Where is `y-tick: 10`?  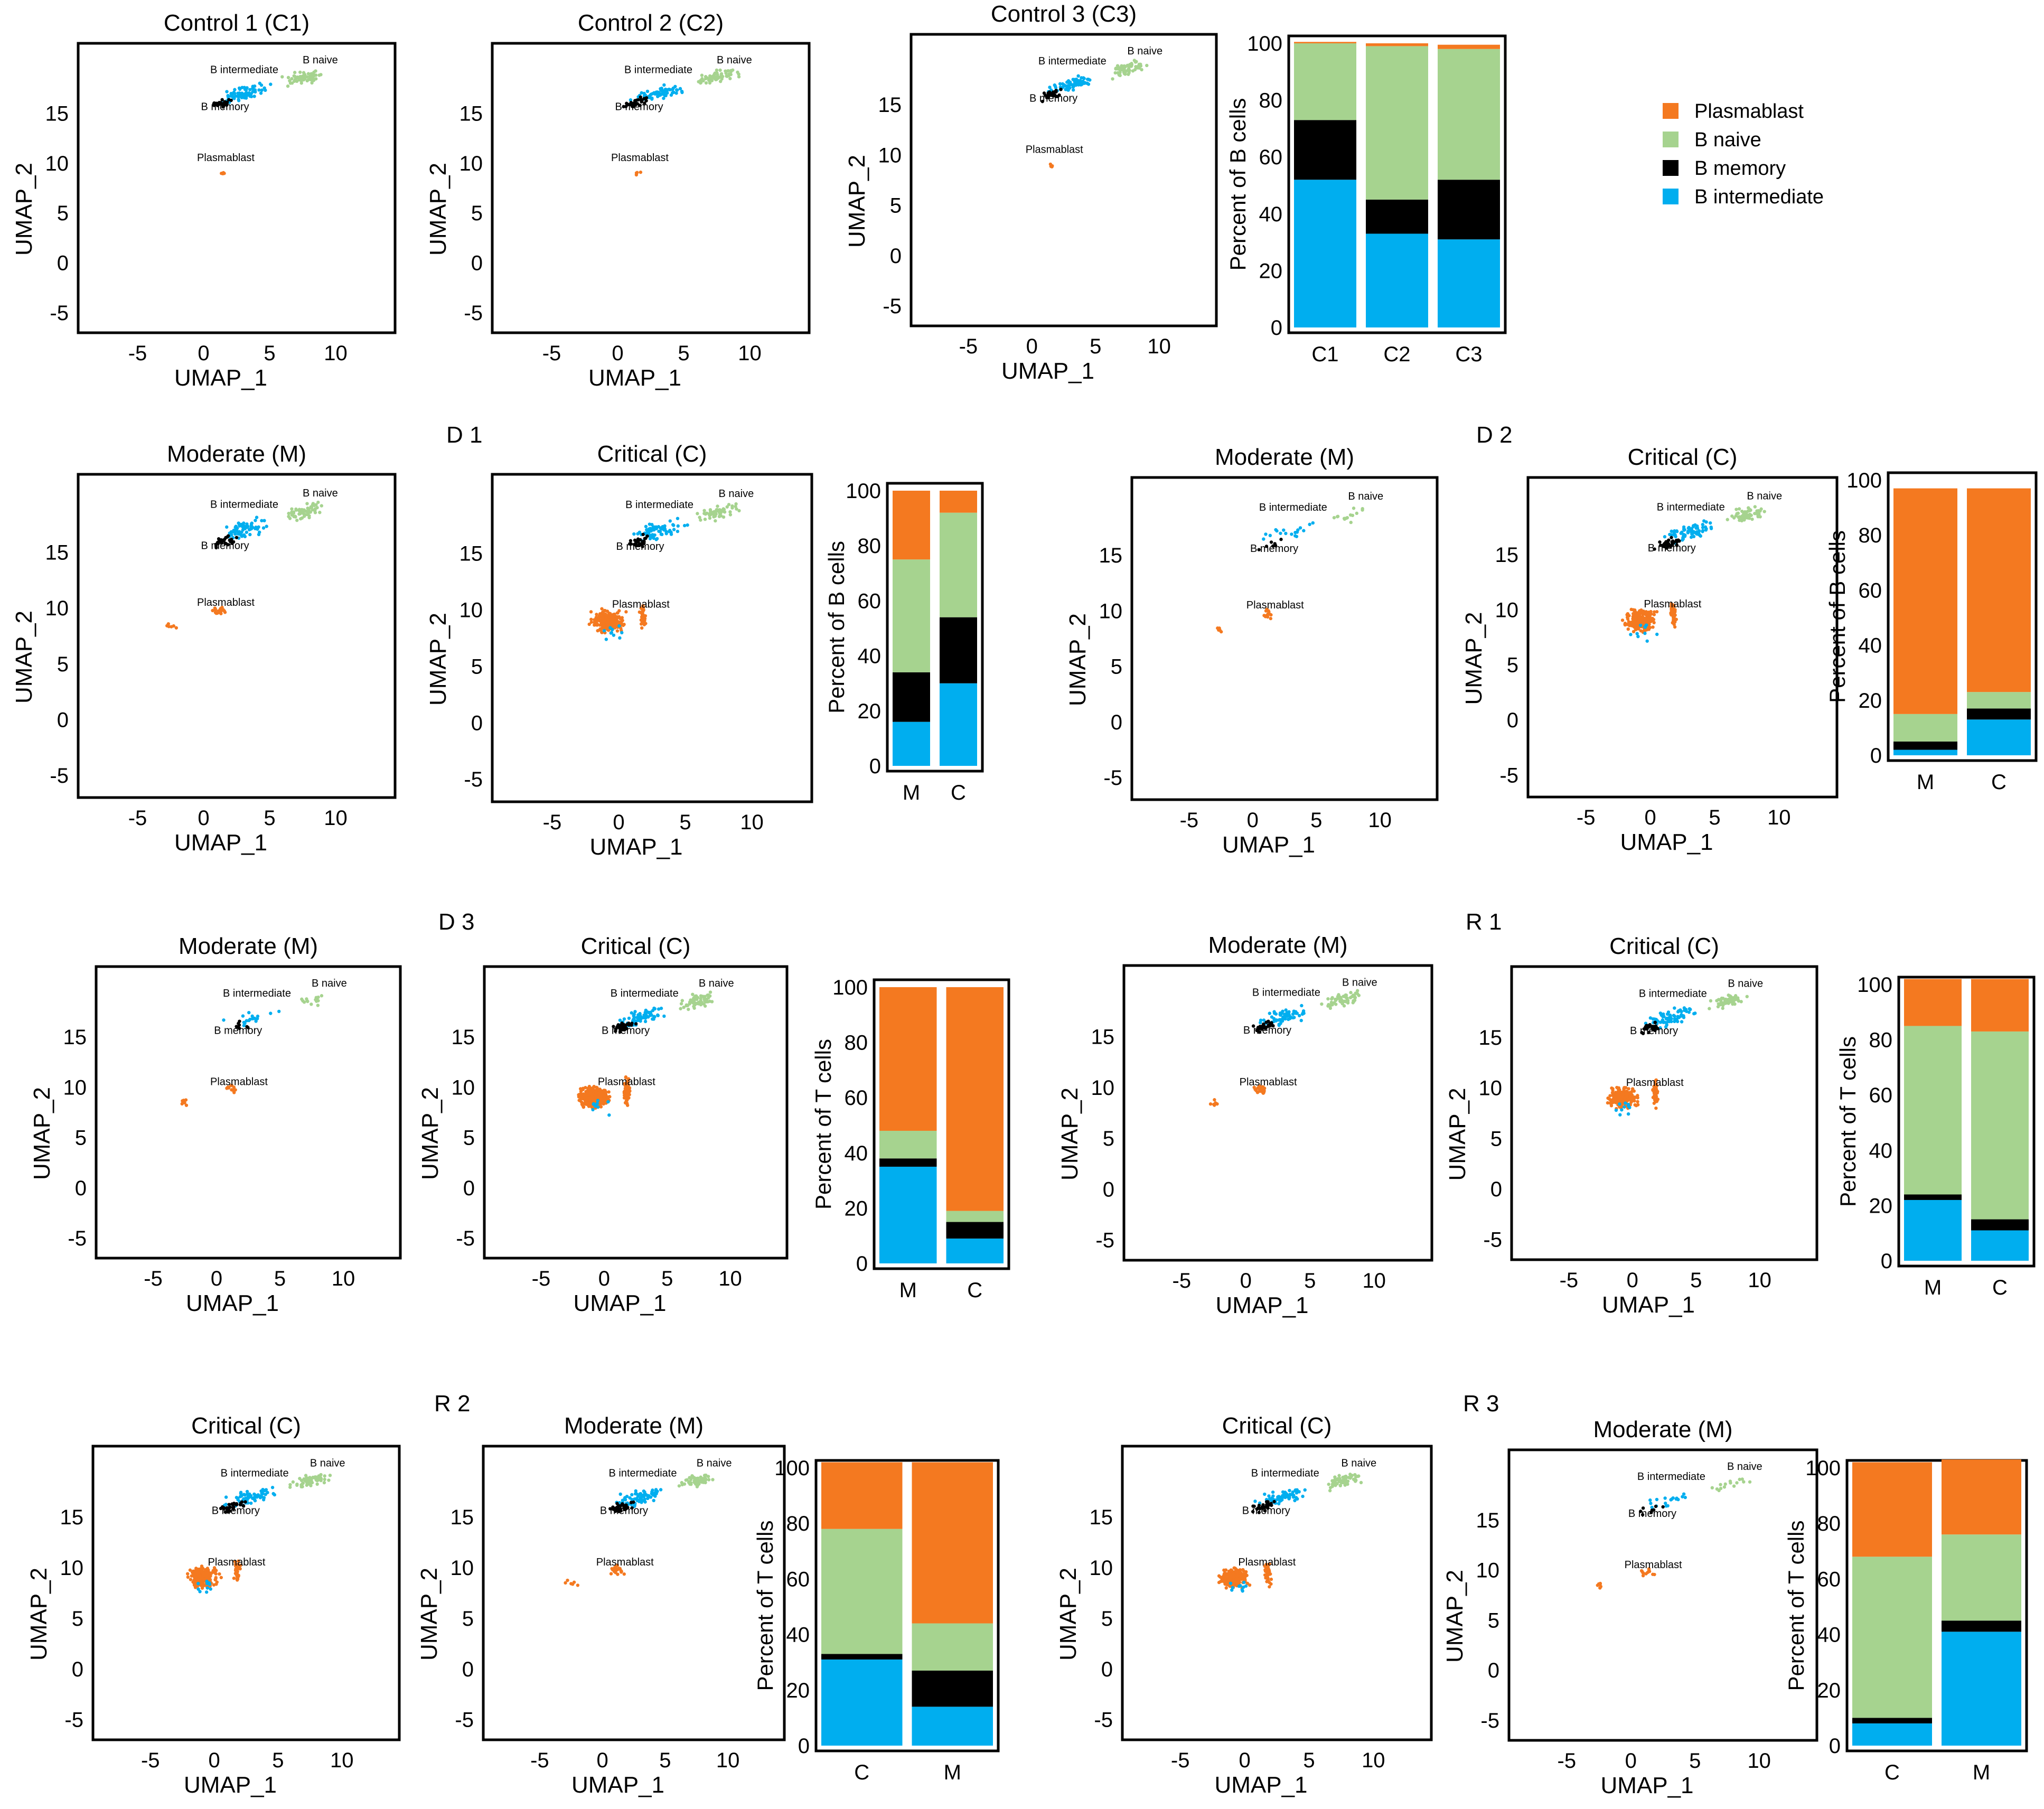
y-tick: 10 is located at coordinates (471, 610).